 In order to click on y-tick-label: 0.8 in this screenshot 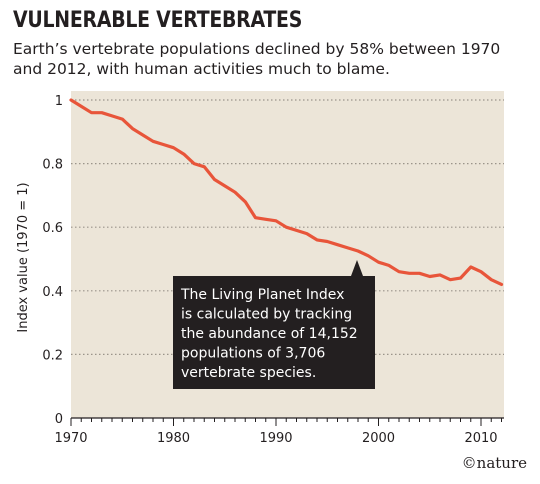, I will do `click(52, 165)`.